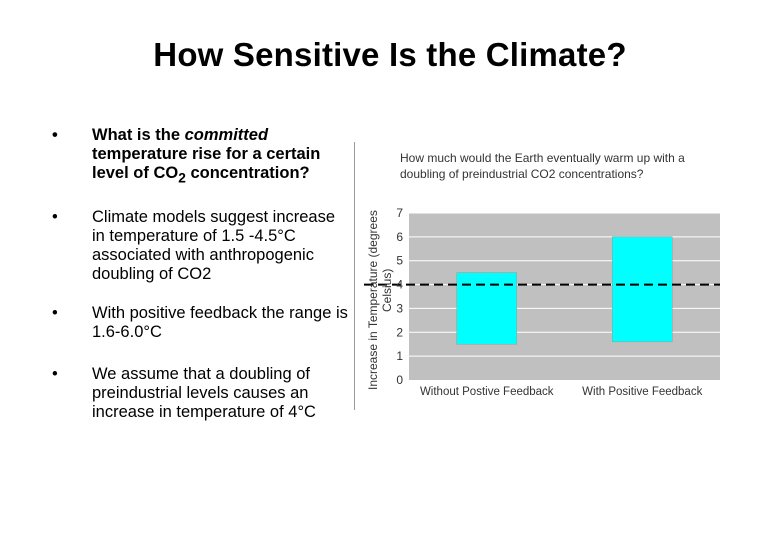 Image resolution: width=780 pixels, height=540 pixels. I want to click on y-axis-label-line-2: Celsius), so click(387, 290).